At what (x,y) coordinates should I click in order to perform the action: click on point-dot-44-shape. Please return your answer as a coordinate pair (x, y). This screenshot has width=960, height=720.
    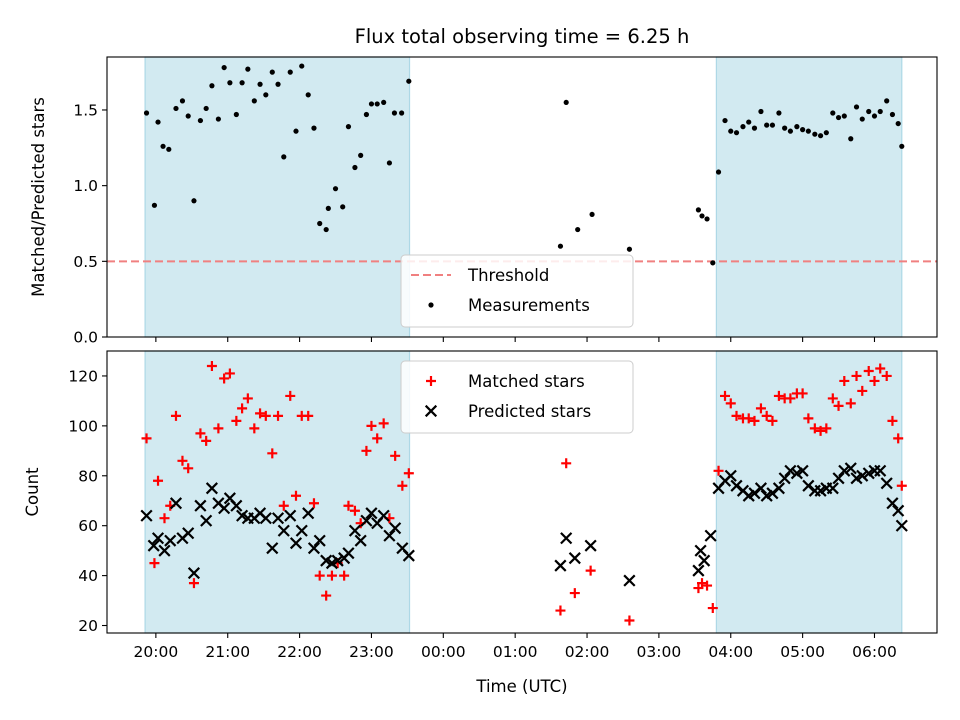
    Looking at the image, I should click on (409, 81).